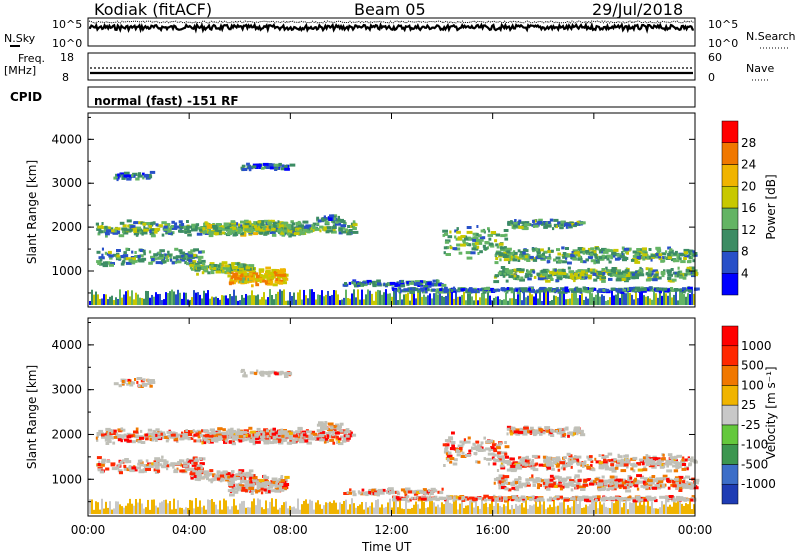 This screenshot has width=800, height=554. I want to click on station-title: Kodiak (fitACF), so click(153, 9).